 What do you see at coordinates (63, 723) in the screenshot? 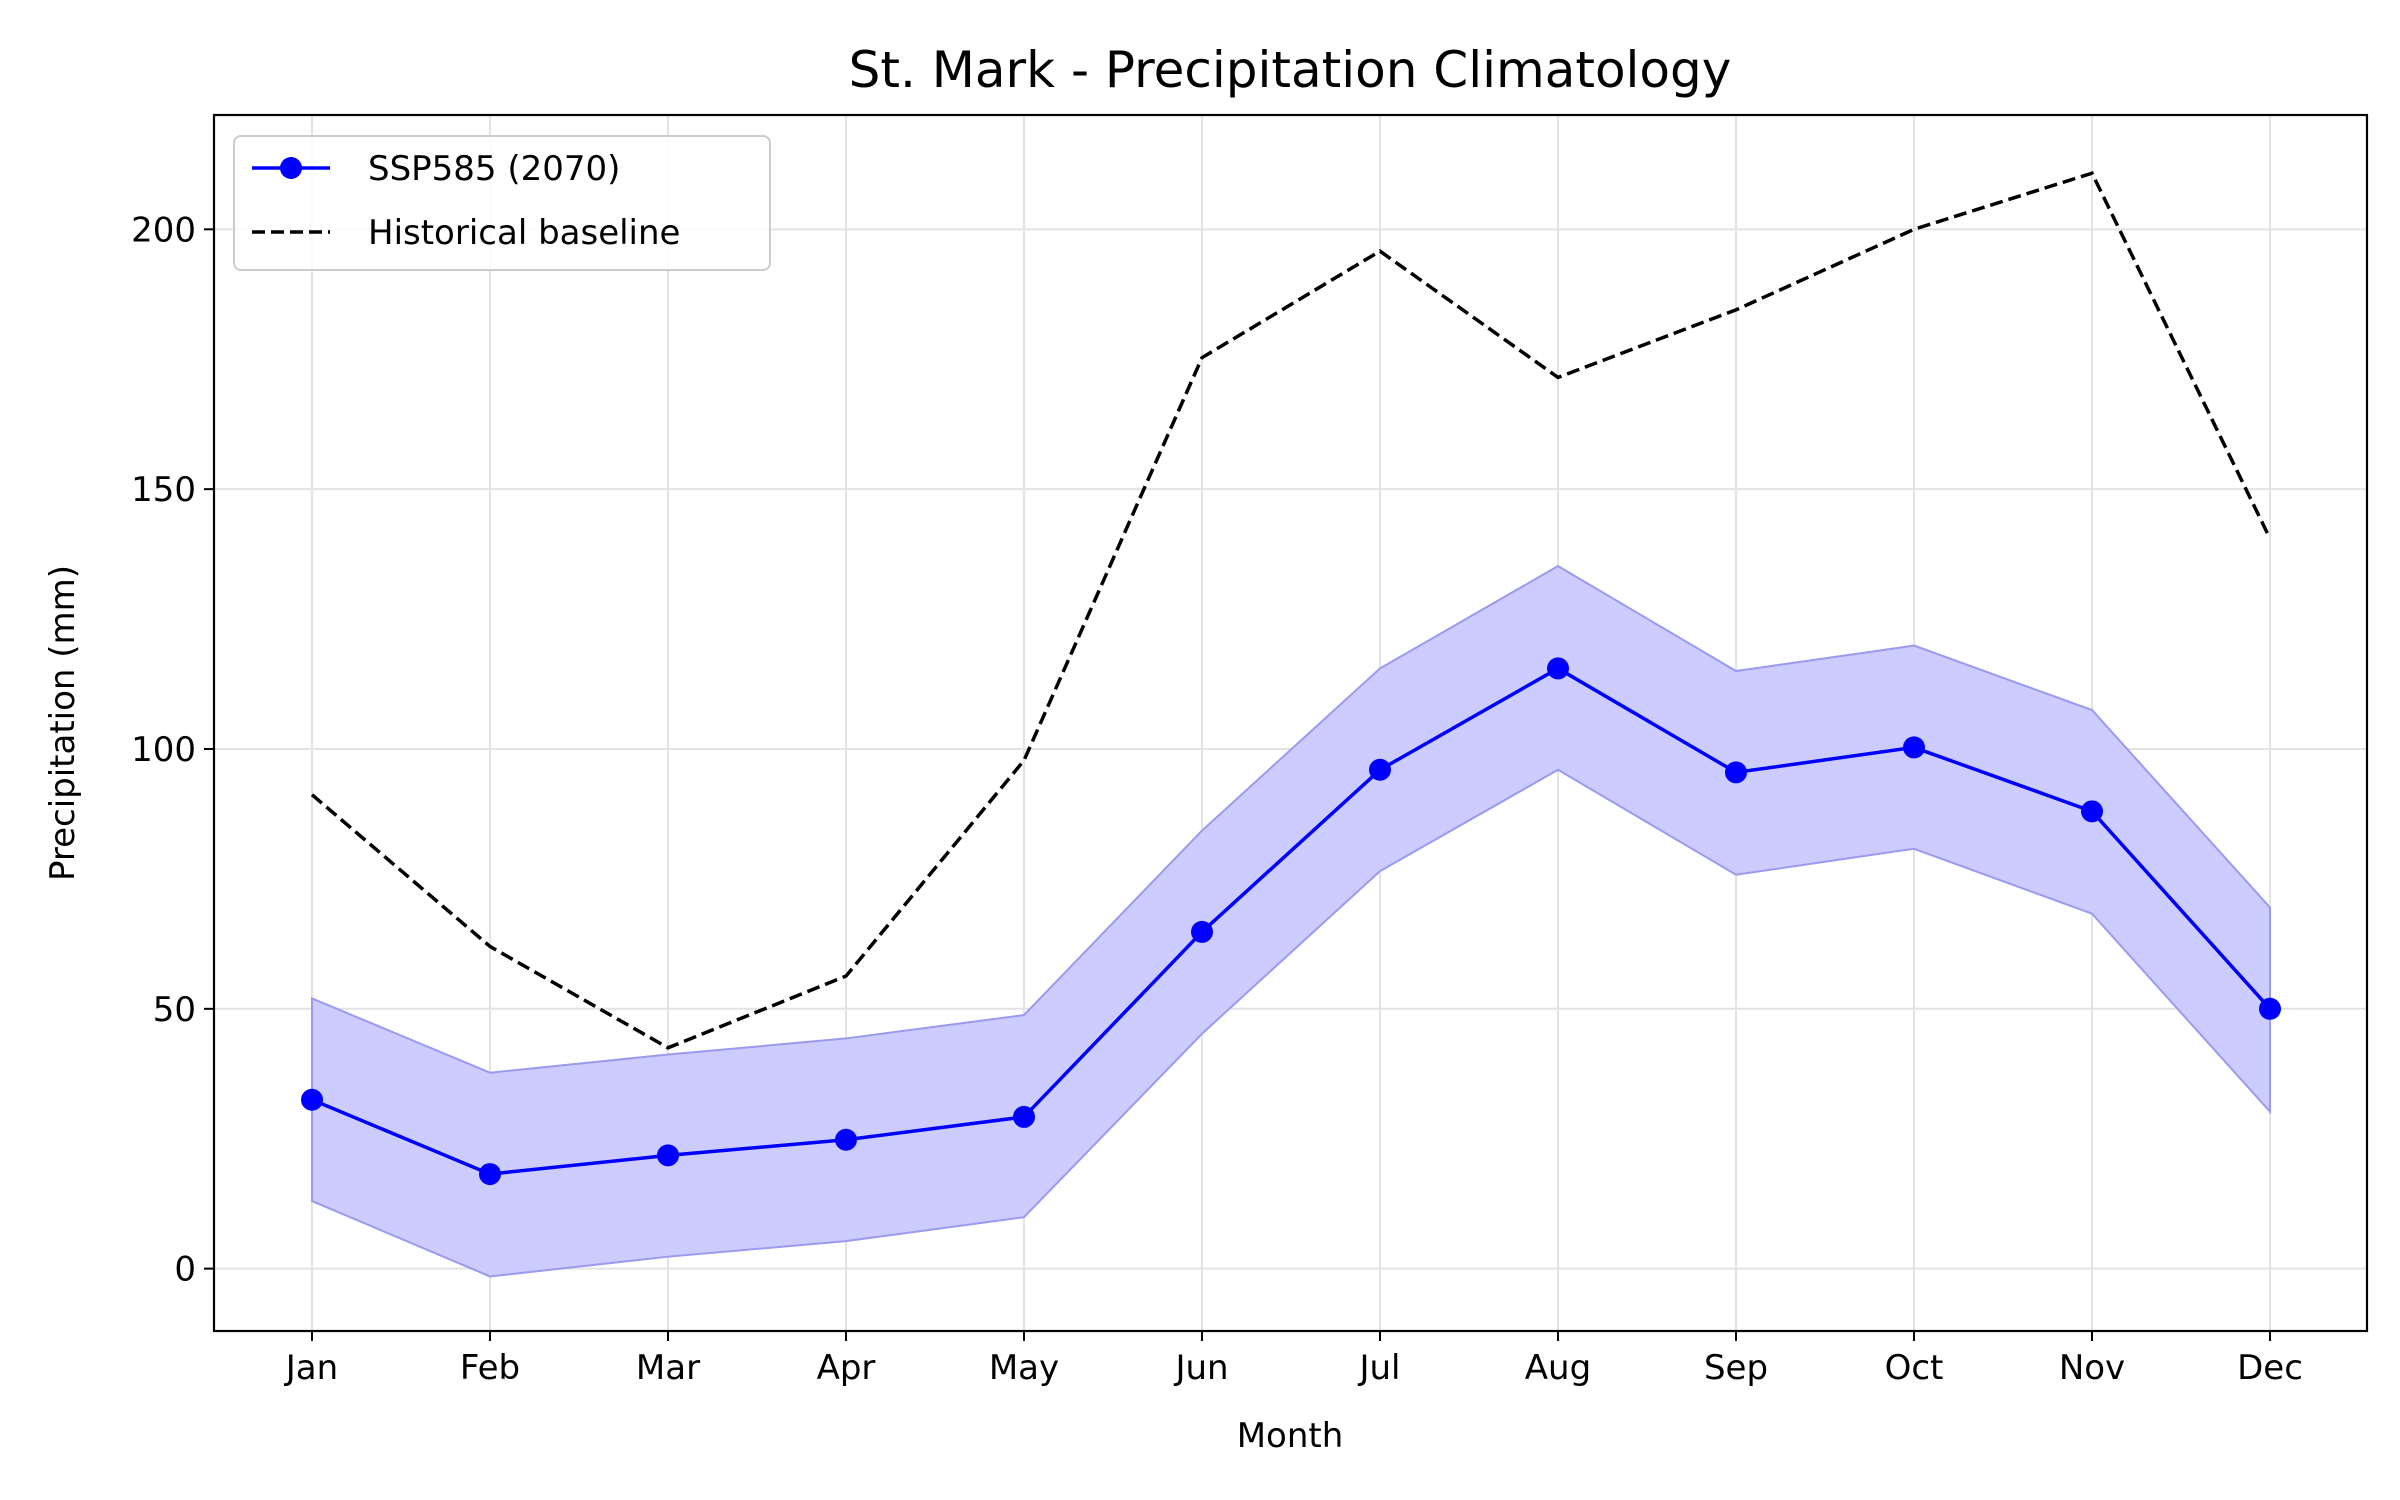
I see `y-axis-title: Precipitation (mm)` at bounding box center [63, 723].